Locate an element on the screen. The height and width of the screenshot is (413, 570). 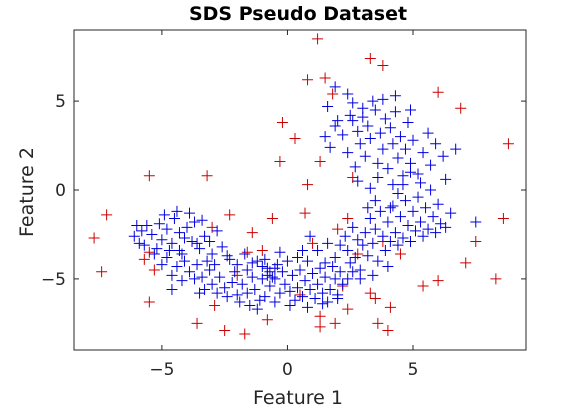
y-tick-label: 5 is located at coordinates (60, 102).